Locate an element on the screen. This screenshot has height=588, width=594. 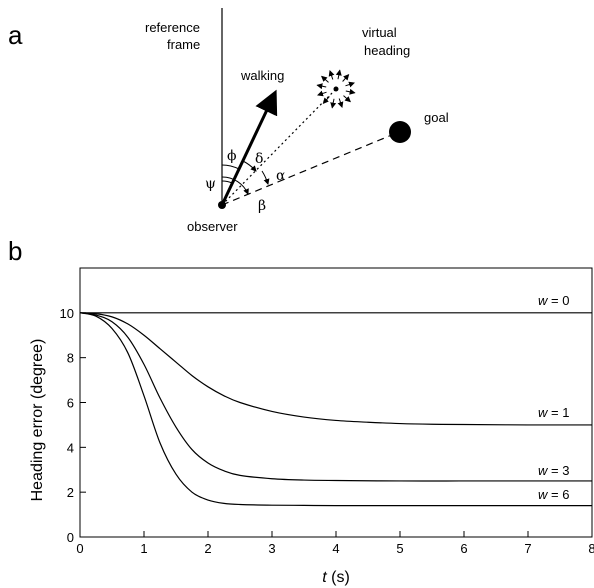
x-tick-label: 2 is located at coordinates (207, 548).